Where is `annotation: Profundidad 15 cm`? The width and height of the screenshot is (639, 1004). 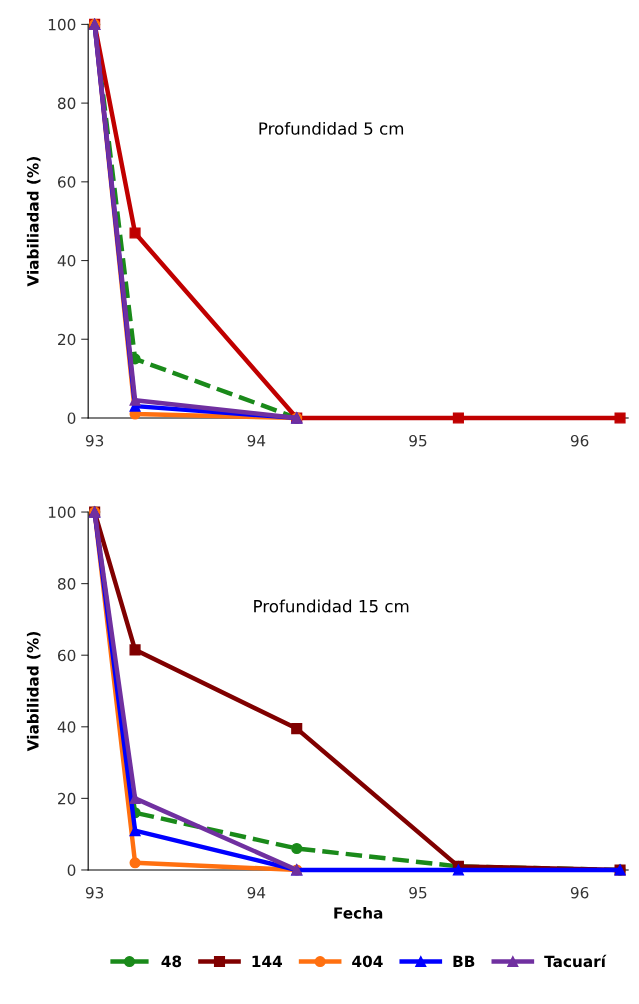 annotation: Profundidad 15 cm is located at coordinates (331, 606).